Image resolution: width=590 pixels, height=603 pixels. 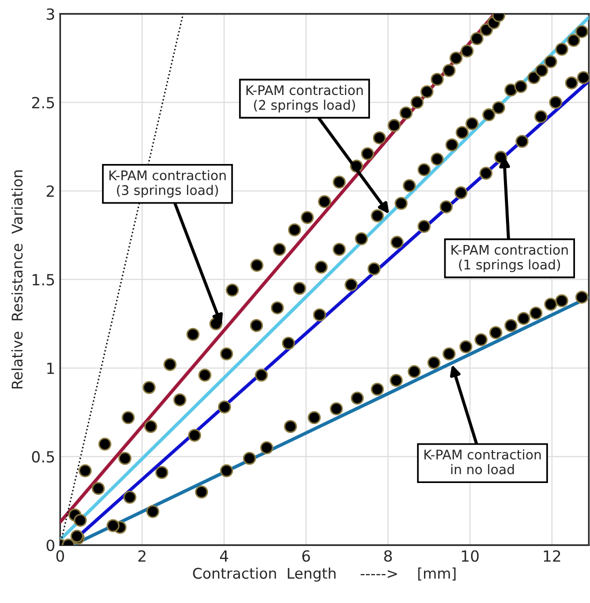 I want to click on annotation: K-PAM contraction in no load, so click(x=482, y=461).